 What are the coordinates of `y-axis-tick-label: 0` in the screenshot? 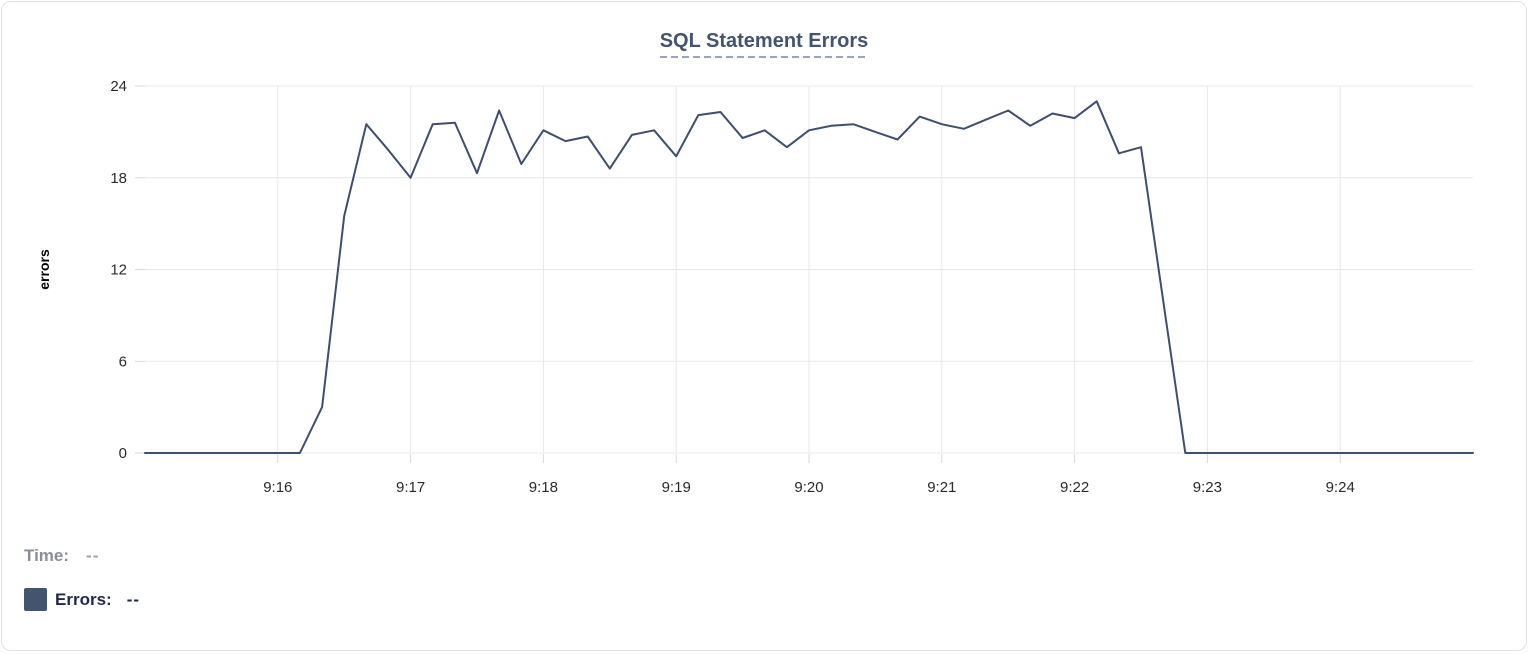 It's located at (123, 453).